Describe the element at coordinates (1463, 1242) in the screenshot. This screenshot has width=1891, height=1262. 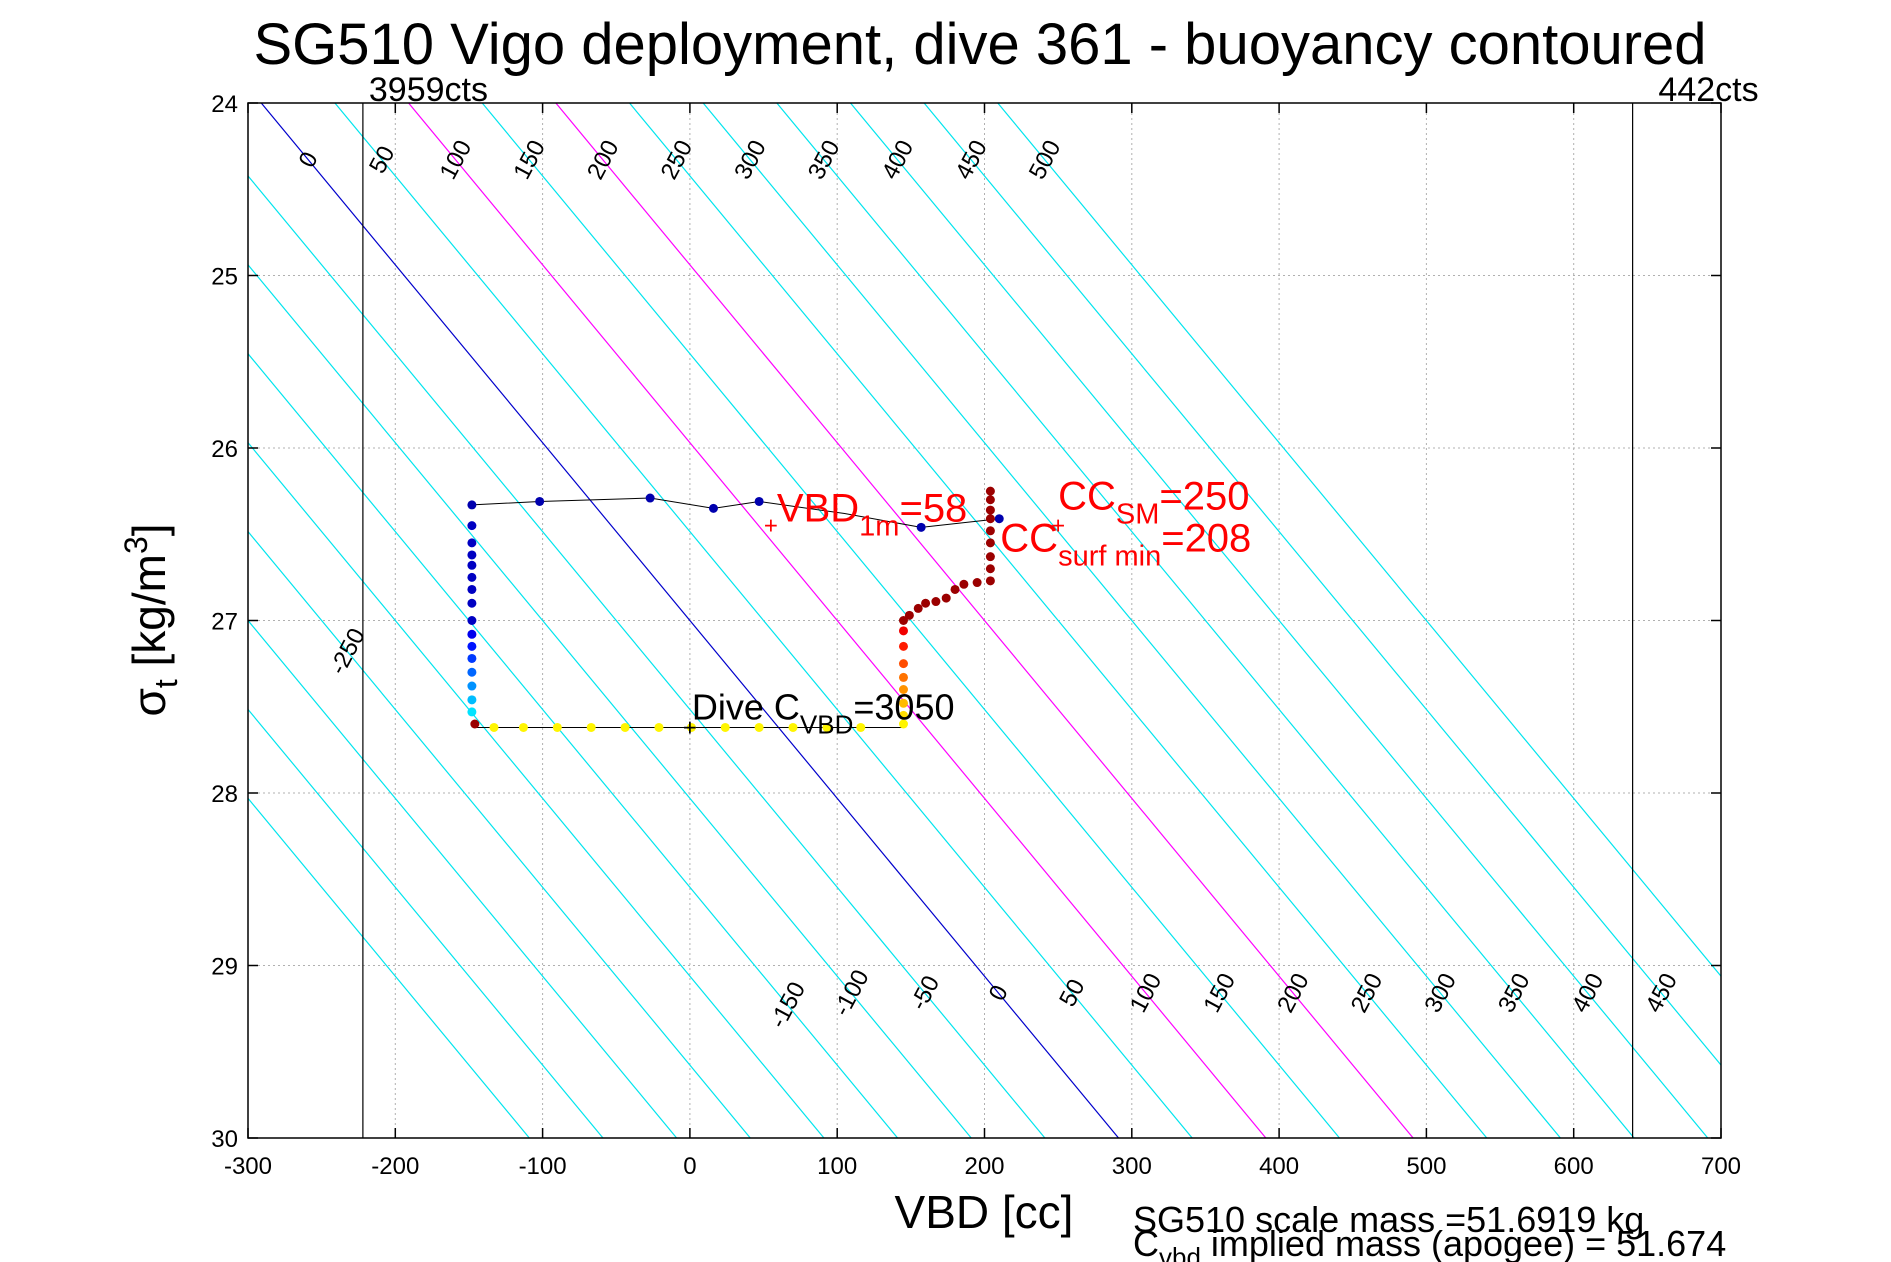
I see `footer-implied-mass-text: implied mass (apogee) = 51.674` at that location.